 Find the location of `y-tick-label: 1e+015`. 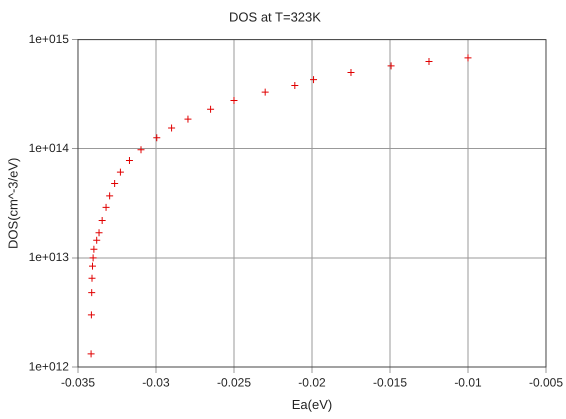

y-tick-label: 1e+015 is located at coordinates (49, 39).